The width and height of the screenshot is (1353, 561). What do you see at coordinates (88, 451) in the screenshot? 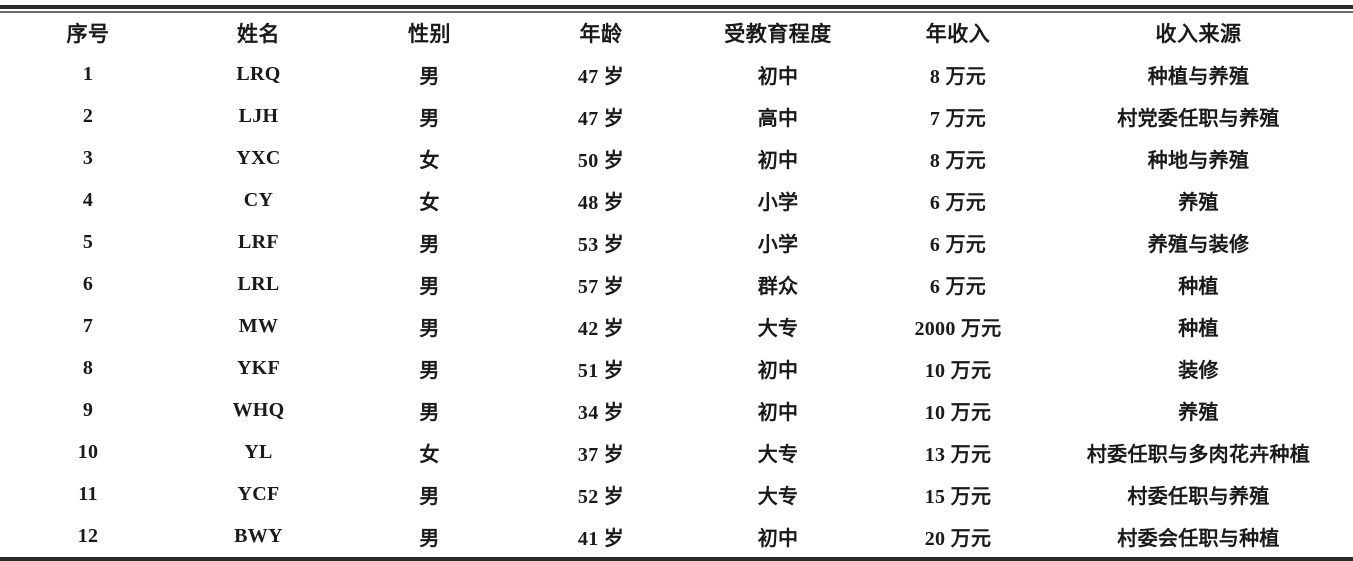
I see `cell-seq: 10` at bounding box center [88, 451].